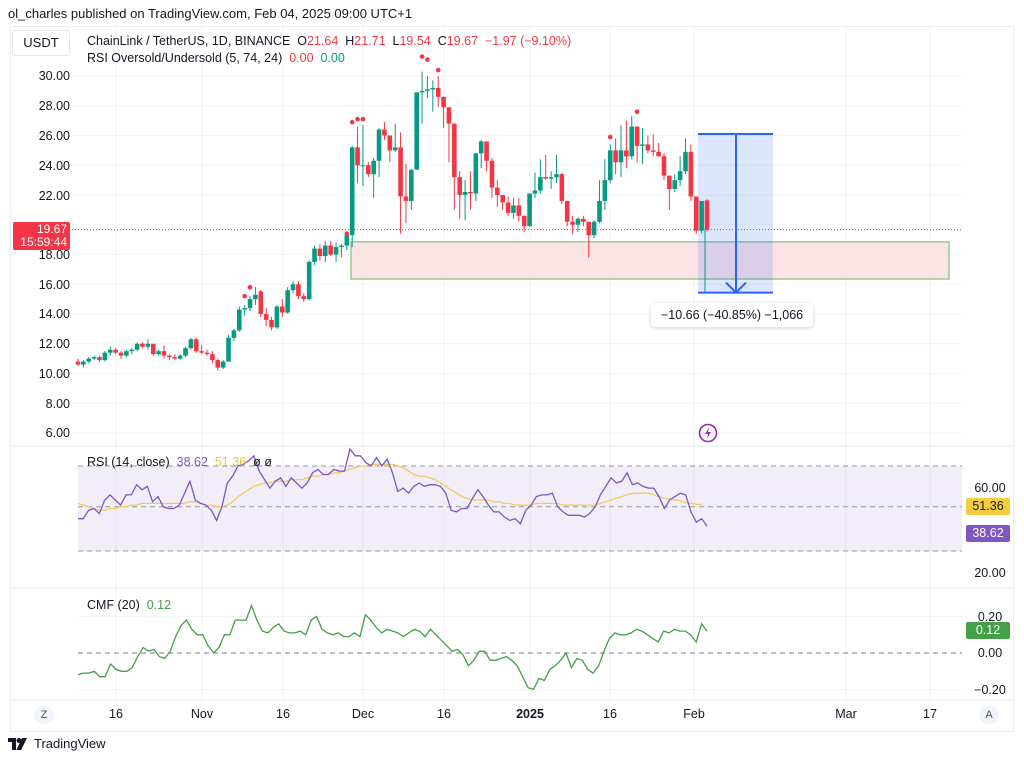 Image resolution: width=1024 pixels, height=760 pixels. Describe the element at coordinates (694, 714) in the screenshot. I see `time-label: Feb` at that location.